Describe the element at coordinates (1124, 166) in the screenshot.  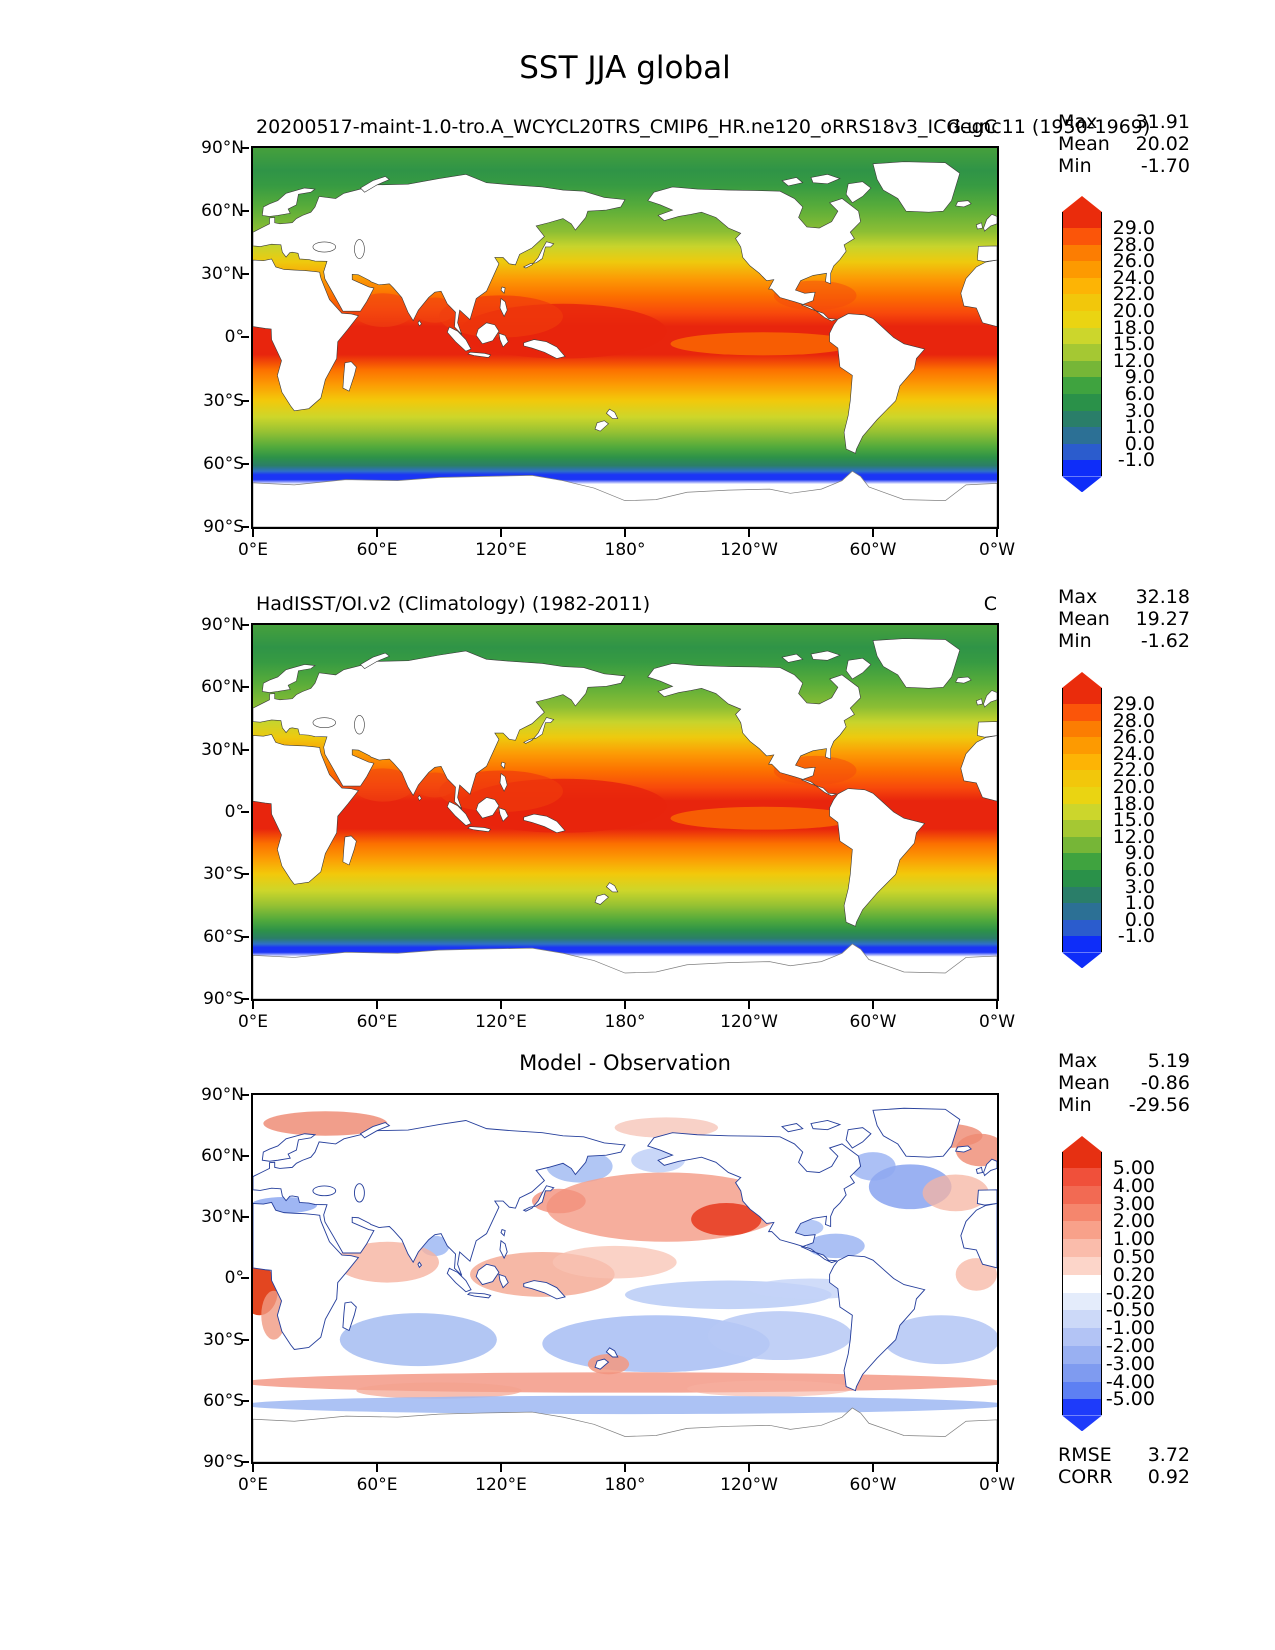
I see `stat-row-min: Min -1.70` at that location.